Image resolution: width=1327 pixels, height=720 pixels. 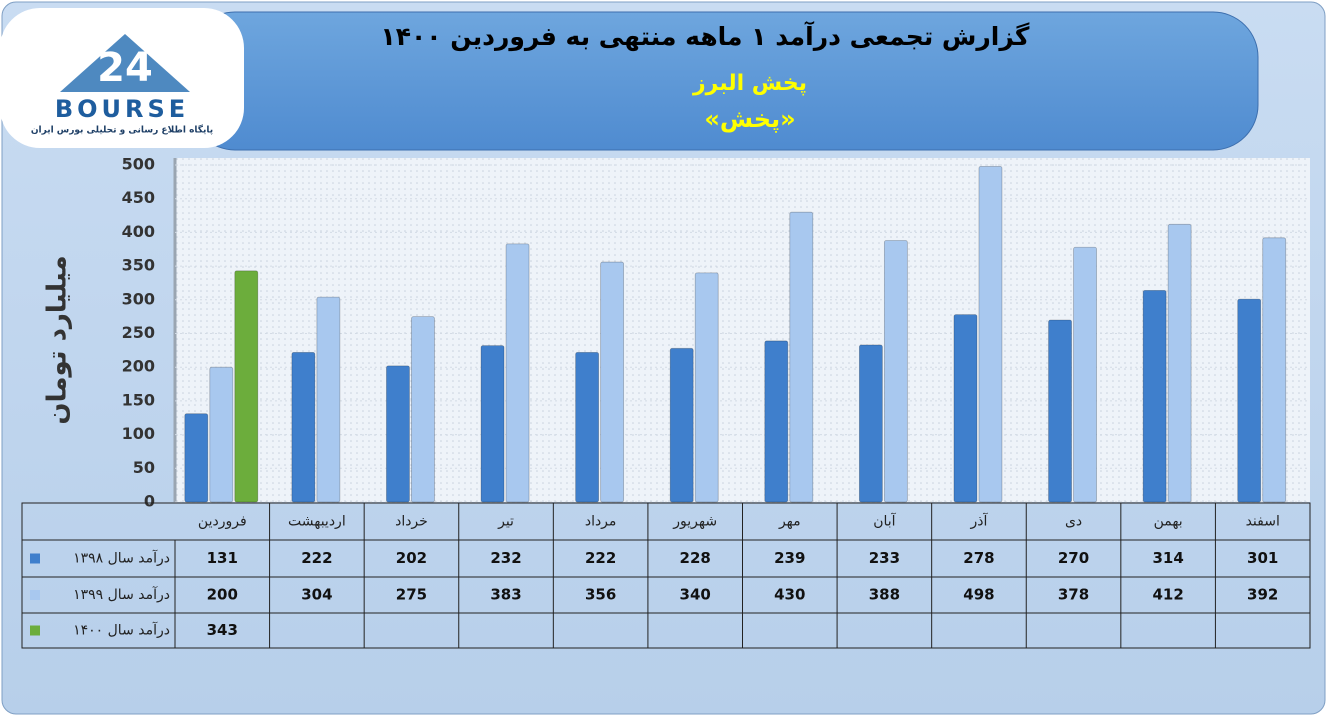 I want to click on table-value: 202, so click(x=411, y=558).